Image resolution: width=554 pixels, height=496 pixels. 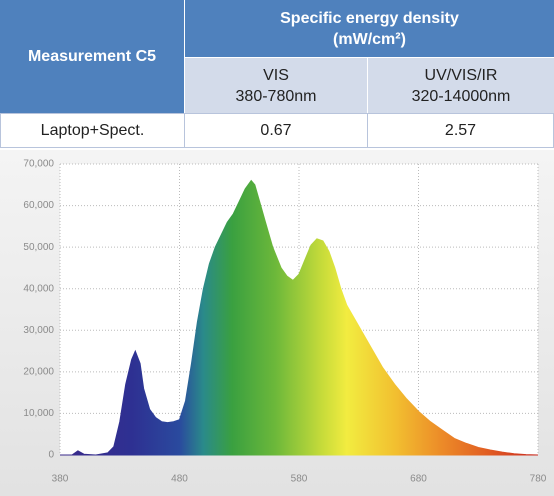 I want to click on cell-text: 0.67, so click(x=276, y=130).